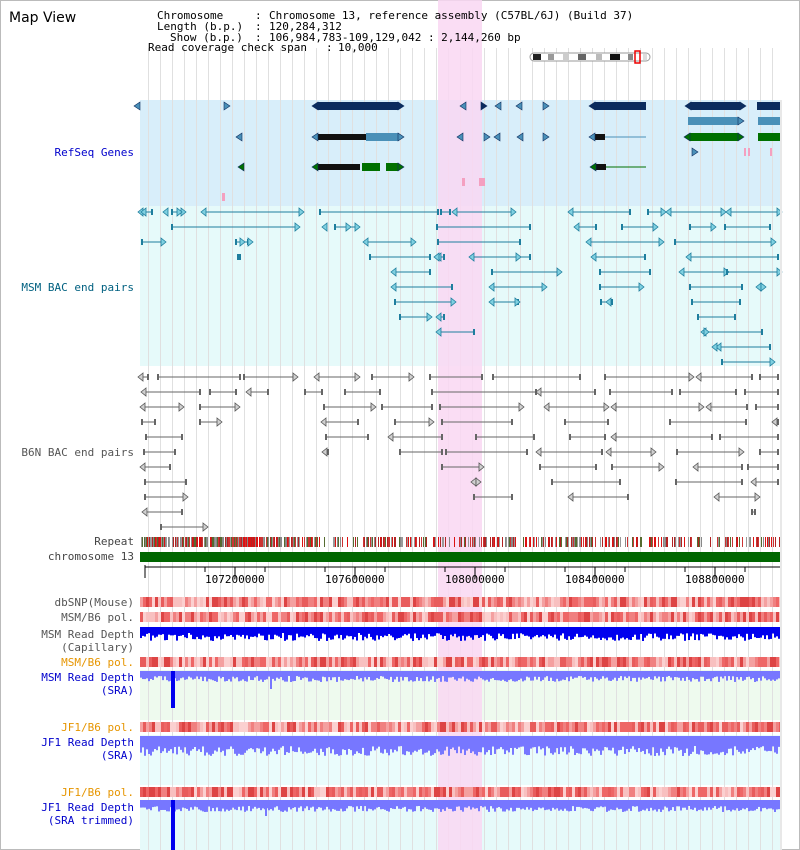  I want to click on track-label-msm-read-depth-cap: MSM Read Depth (Capillary), so click(87, 641).